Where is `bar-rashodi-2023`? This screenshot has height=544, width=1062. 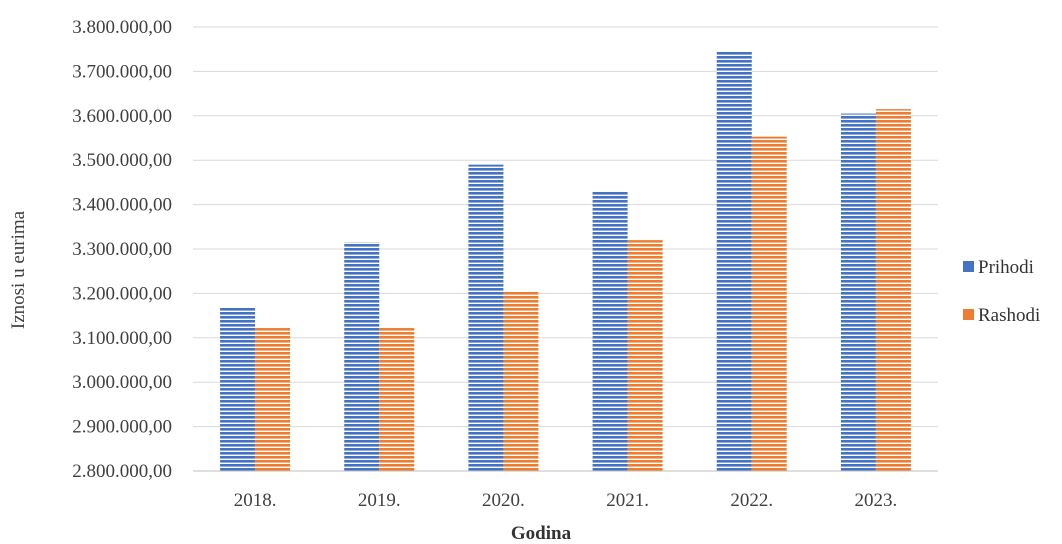
bar-rashodi-2023 is located at coordinates (893, 290).